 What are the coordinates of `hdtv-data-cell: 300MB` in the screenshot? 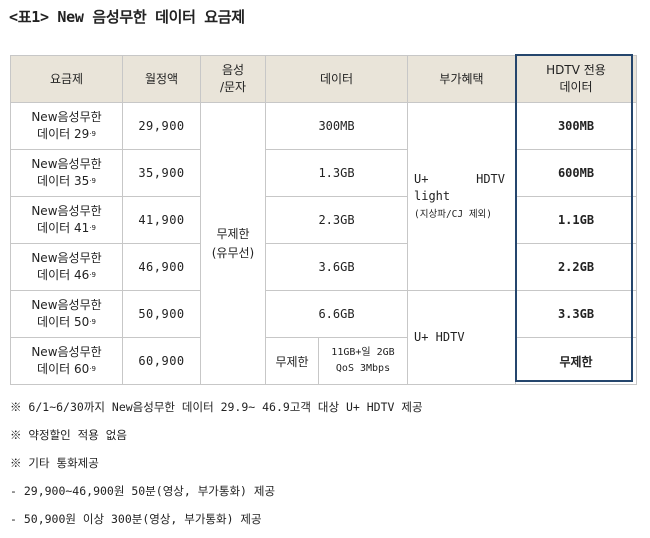 It's located at (576, 126).